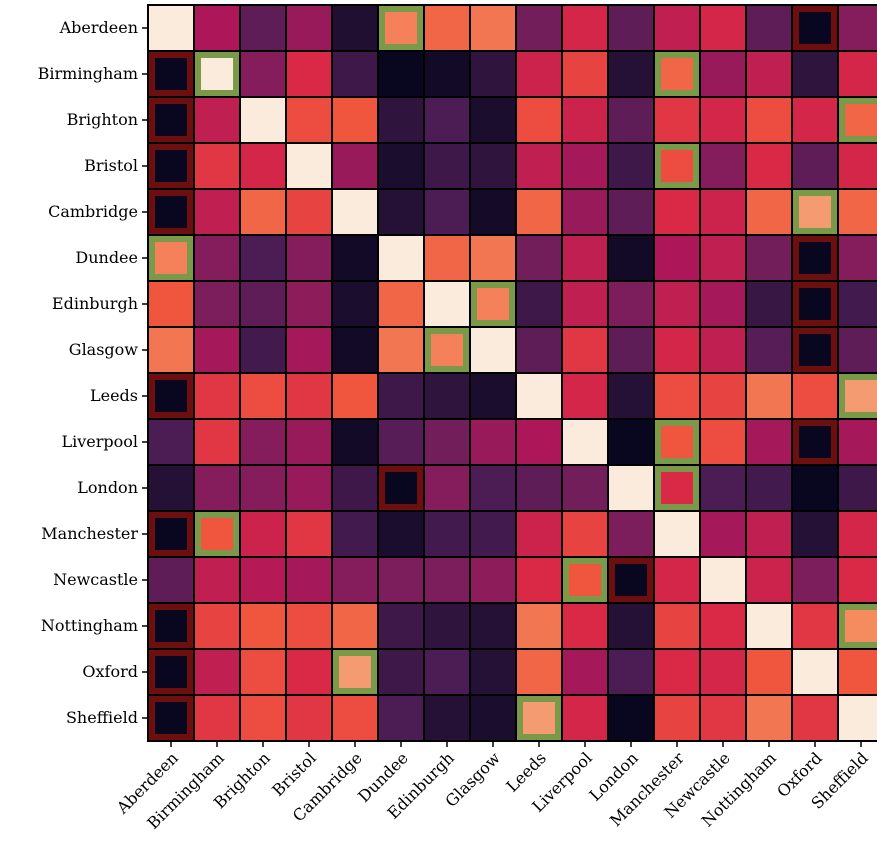 The height and width of the screenshot is (854, 877). What do you see at coordinates (107, 487) in the screenshot?
I see `row-label: London` at bounding box center [107, 487].